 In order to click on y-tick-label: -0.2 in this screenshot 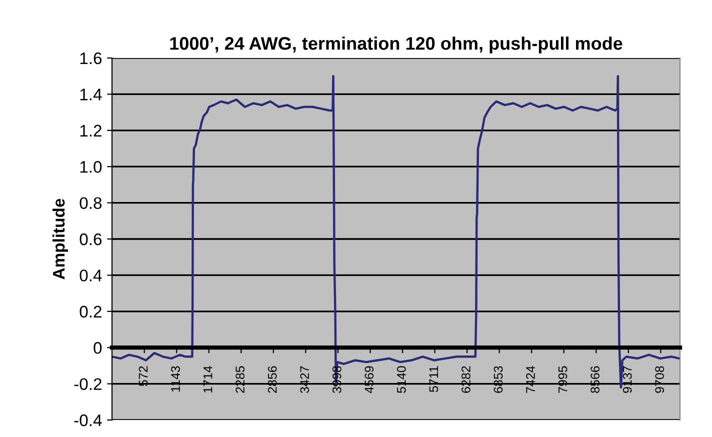, I will do `click(88, 384)`.